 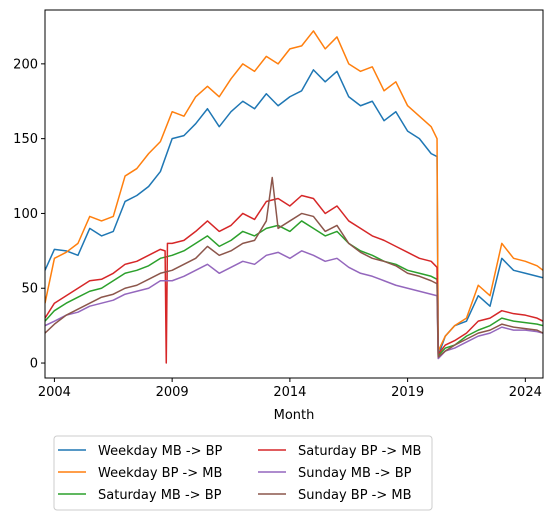 I want to click on y-axis: 0 50 100 150 200, so click(x=29, y=214).